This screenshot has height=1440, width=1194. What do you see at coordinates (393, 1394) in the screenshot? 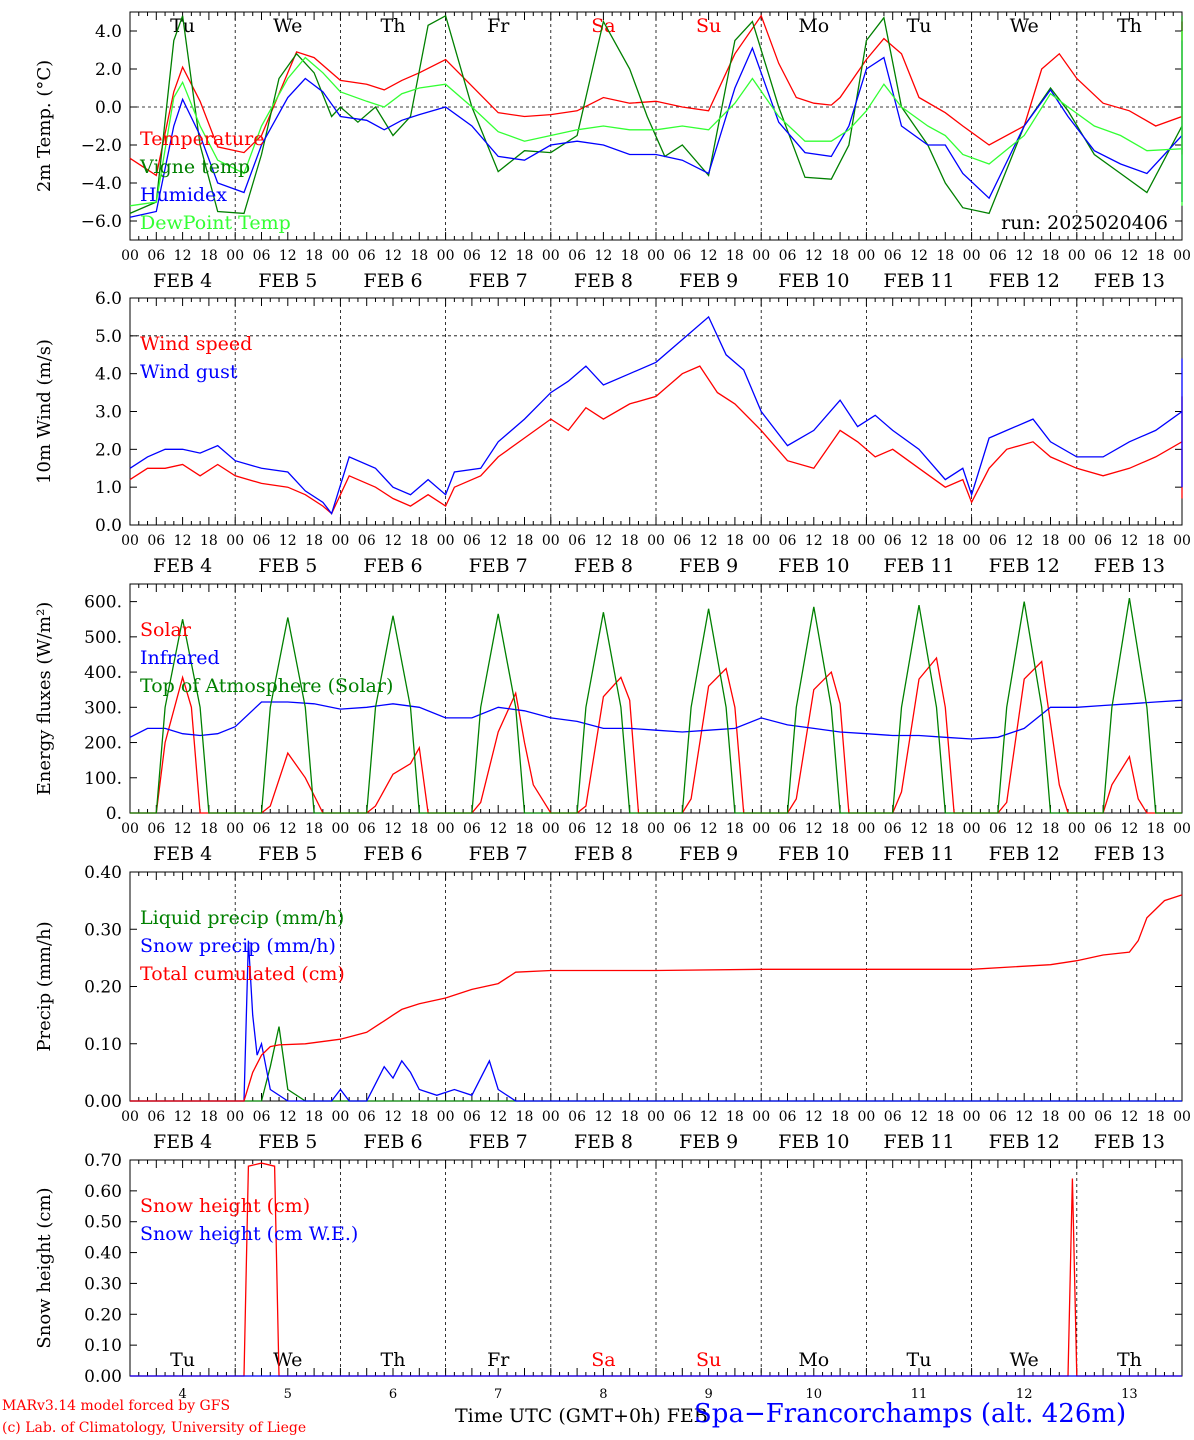
I see `day-number-label: 6` at bounding box center [393, 1394].